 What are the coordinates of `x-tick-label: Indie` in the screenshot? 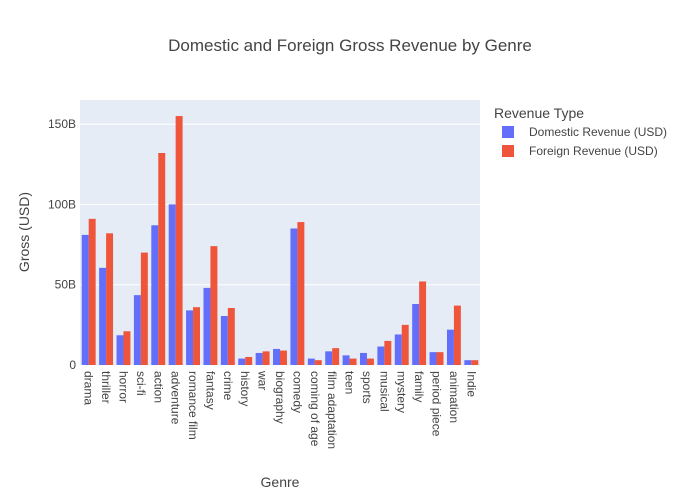 It's located at (471, 384).